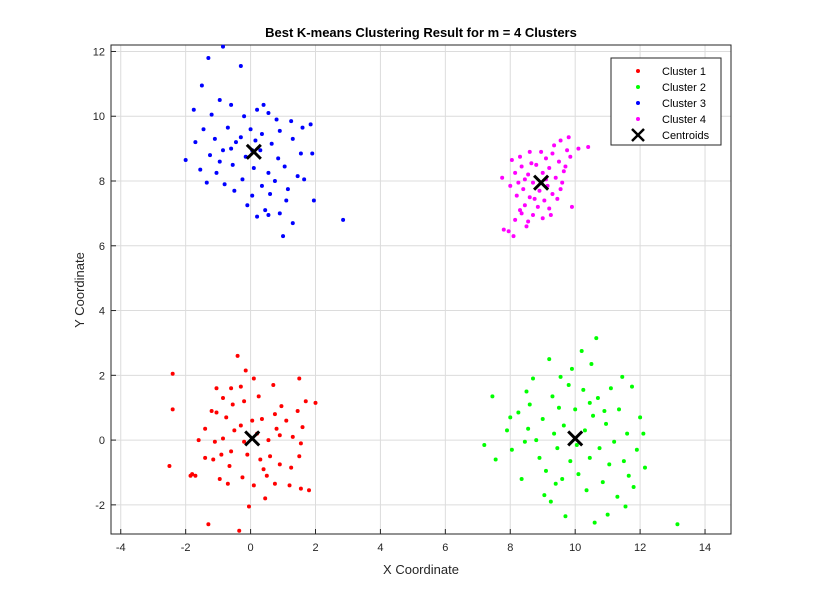  Describe the element at coordinates (666, 101) in the screenshot. I see `legend-box` at that location.